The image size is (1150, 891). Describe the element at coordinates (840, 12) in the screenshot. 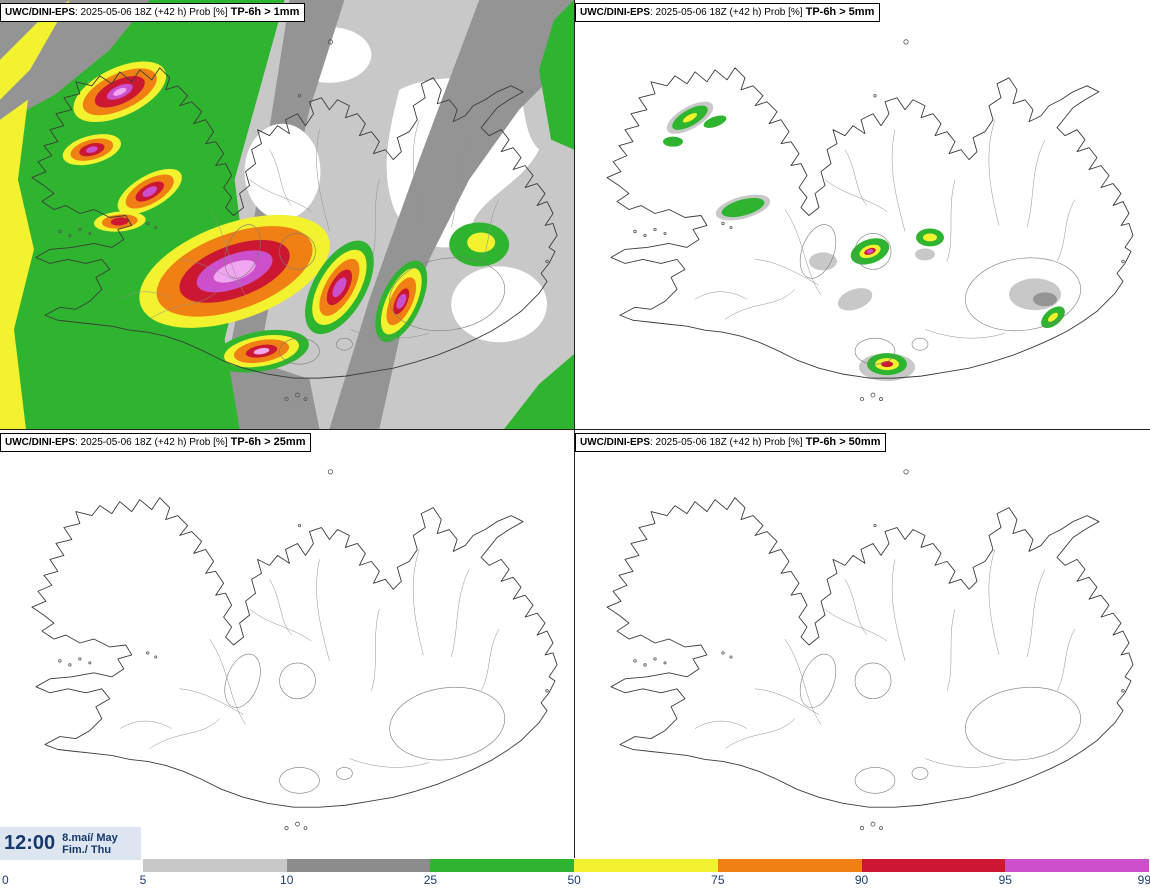

I see `threshold-label: TP-6h > 5mm` at that location.